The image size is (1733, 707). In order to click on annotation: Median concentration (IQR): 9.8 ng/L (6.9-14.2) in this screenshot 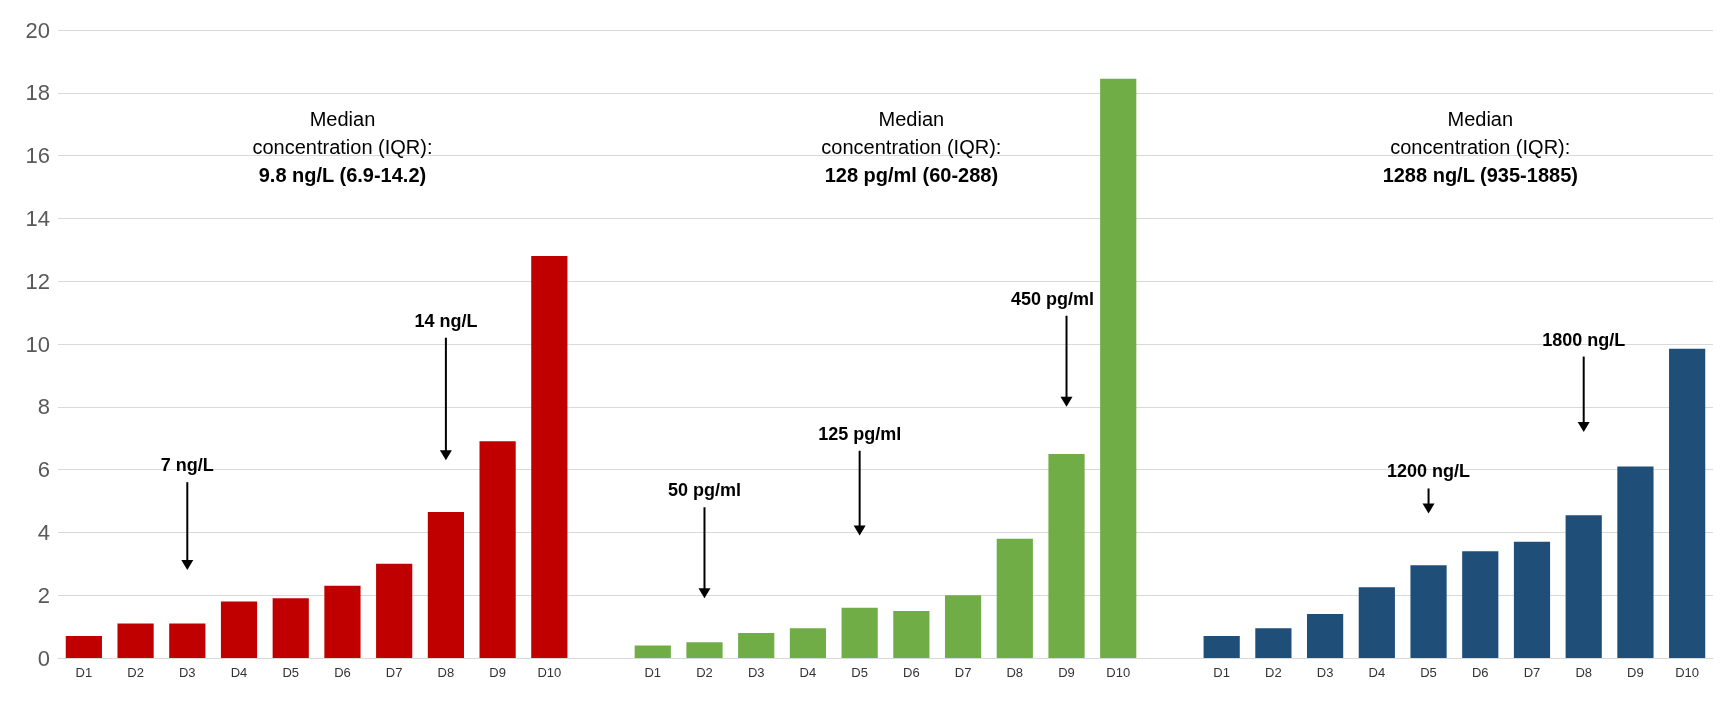, I will do `click(342, 147)`.